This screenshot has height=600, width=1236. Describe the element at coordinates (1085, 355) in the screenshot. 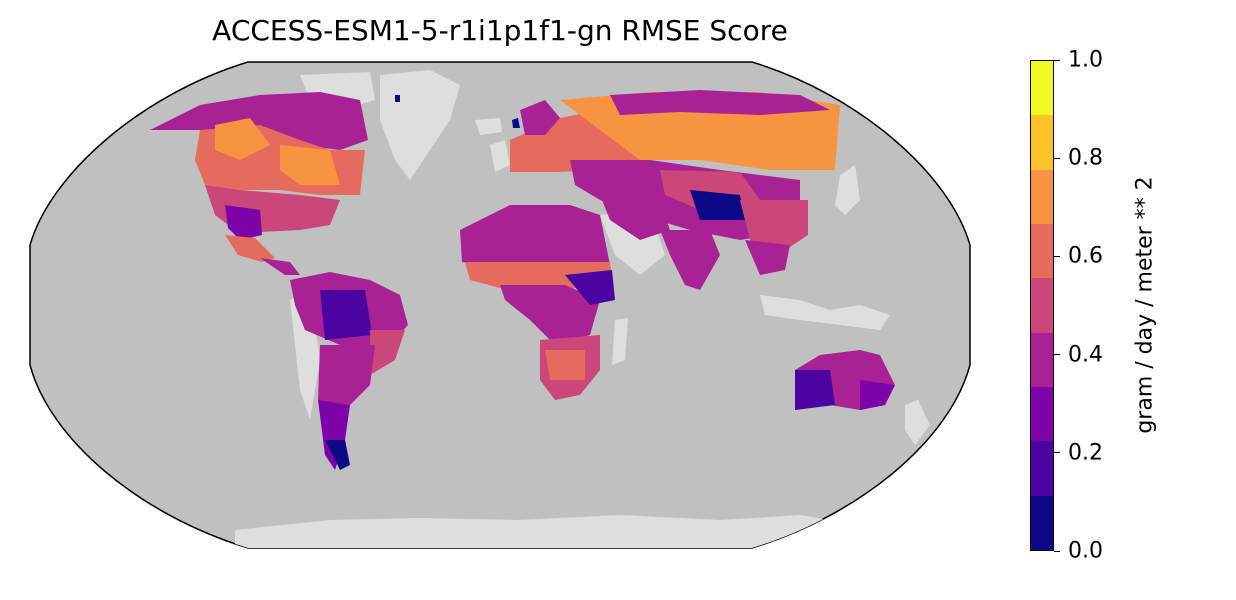

I see `colorbar-tick-label: 0.4` at that location.